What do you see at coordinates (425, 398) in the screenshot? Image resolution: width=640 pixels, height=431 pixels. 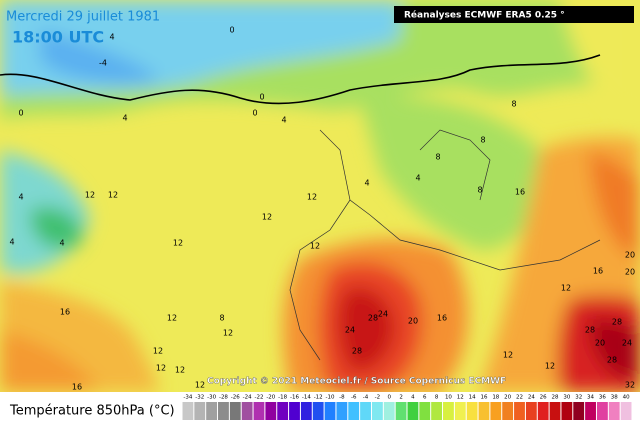 I see `legend-tick: 6` at bounding box center [425, 398].